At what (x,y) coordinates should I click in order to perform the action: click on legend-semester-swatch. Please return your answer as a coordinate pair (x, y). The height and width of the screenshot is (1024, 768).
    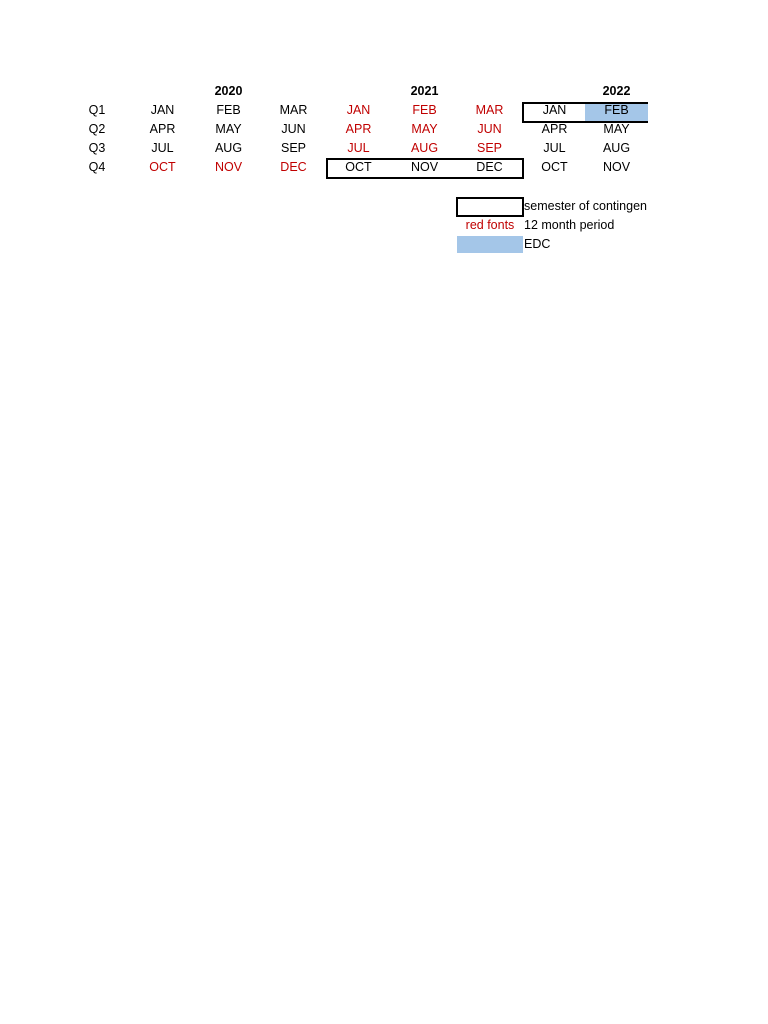
    Looking at the image, I should click on (490, 207).